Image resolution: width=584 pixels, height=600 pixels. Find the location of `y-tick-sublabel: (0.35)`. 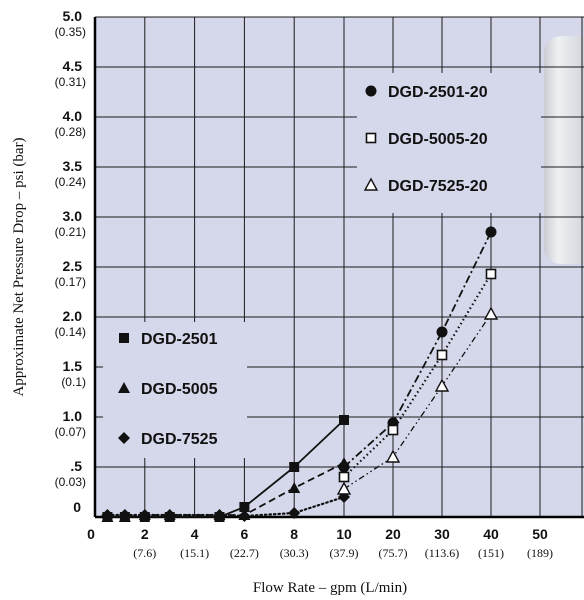

y-tick-sublabel: (0.35) is located at coordinates (70, 32).